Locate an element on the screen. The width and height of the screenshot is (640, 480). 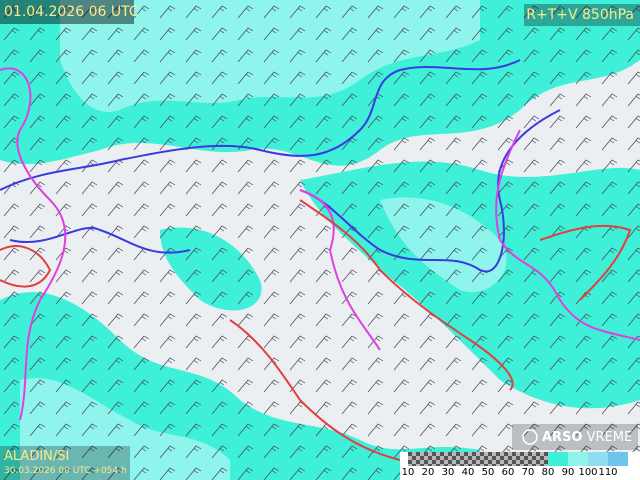
logo-icon is located at coordinates (530, 437).